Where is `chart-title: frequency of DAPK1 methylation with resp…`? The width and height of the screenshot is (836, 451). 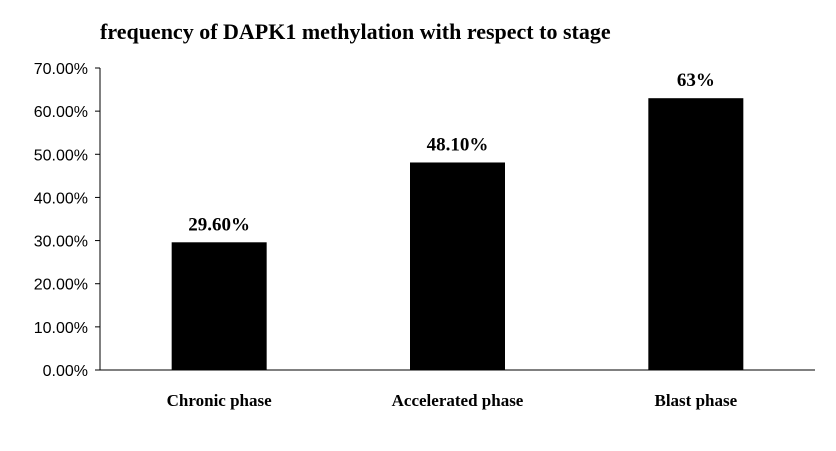 chart-title: frequency of DAPK1 methylation with resp… is located at coordinates (355, 31).